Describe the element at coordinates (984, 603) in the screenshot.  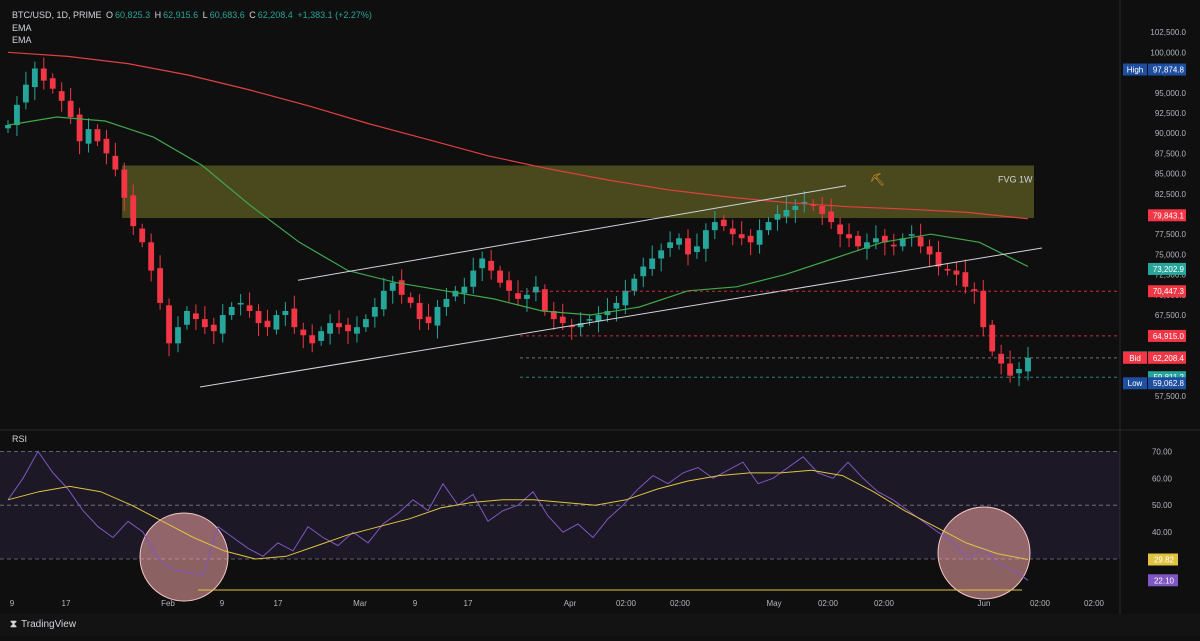
I see `time-tick-label: Jun` at that location.